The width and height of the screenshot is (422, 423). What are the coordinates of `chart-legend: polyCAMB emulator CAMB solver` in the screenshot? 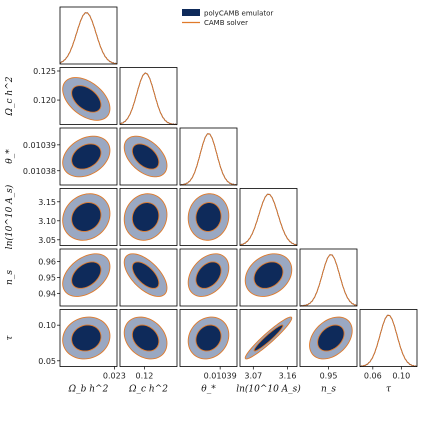 It's located at (227, 18).